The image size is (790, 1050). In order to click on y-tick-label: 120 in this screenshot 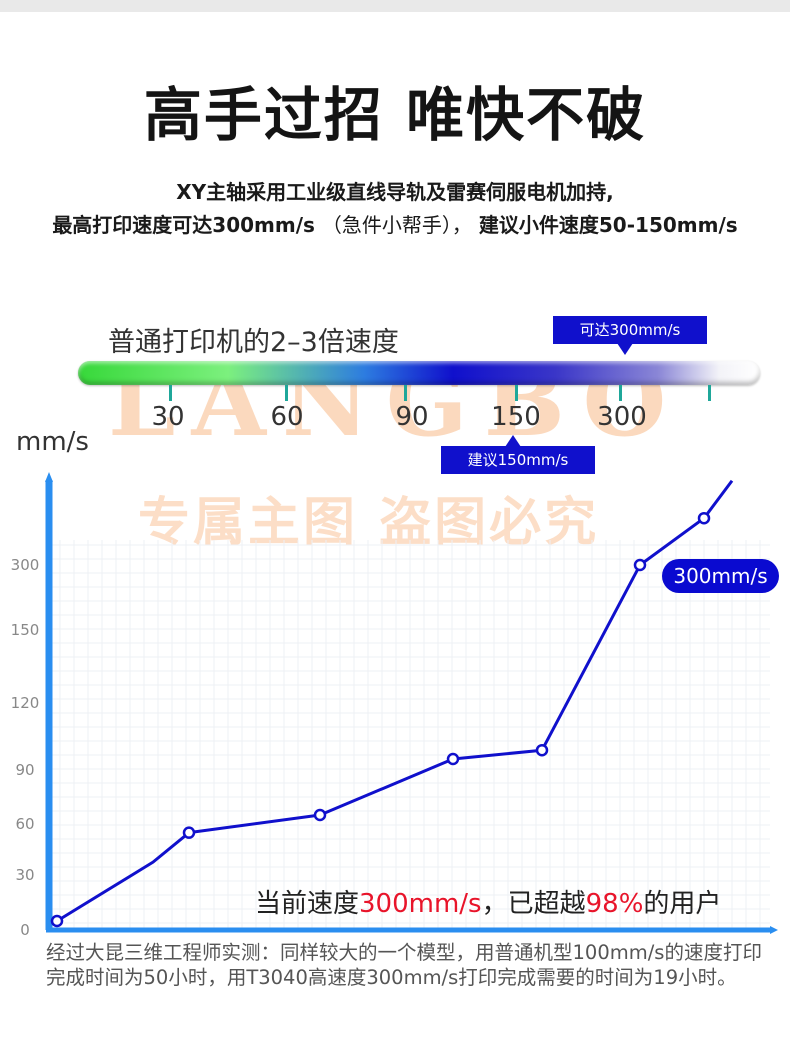, I will do `click(25, 703)`.